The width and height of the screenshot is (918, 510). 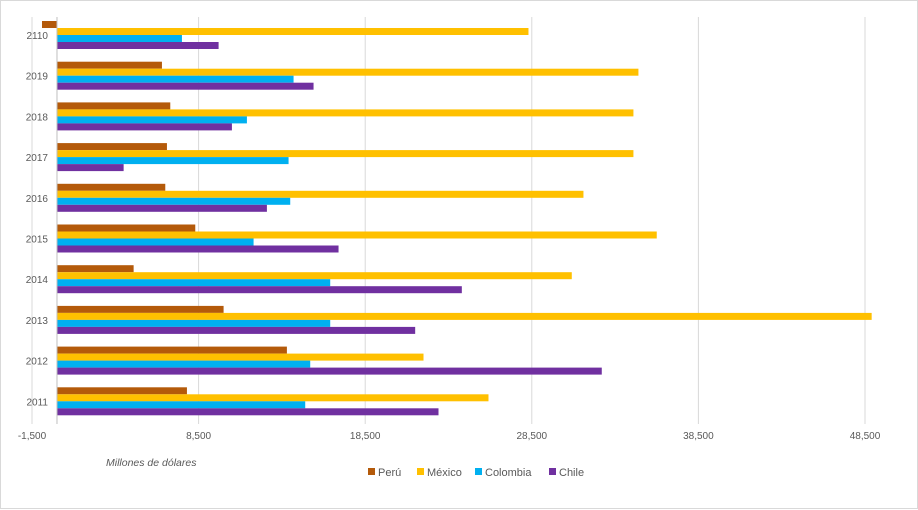 What do you see at coordinates (320, 194) in the screenshot?
I see `bar-méxico-2016` at bounding box center [320, 194].